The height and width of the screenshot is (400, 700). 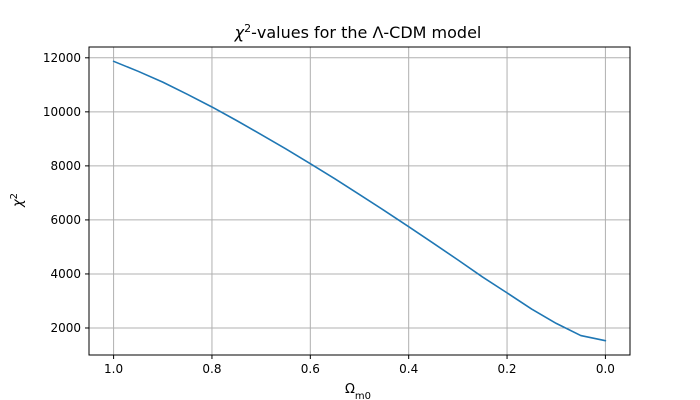 What do you see at coordinates (211, 369) in the screenshot?
I see `x-tick-label: 0.8` at bounding box center [211, 369].